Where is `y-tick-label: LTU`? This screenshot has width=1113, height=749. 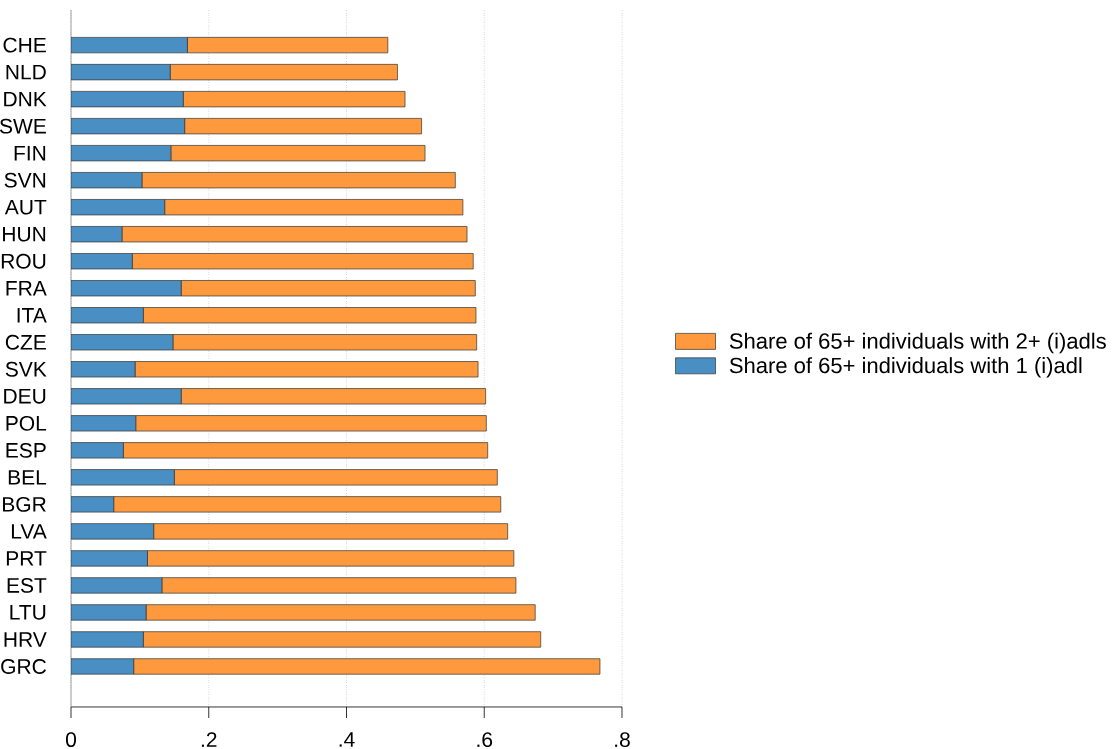
y-tick-label: LTU is located at coordinates (28, 612).